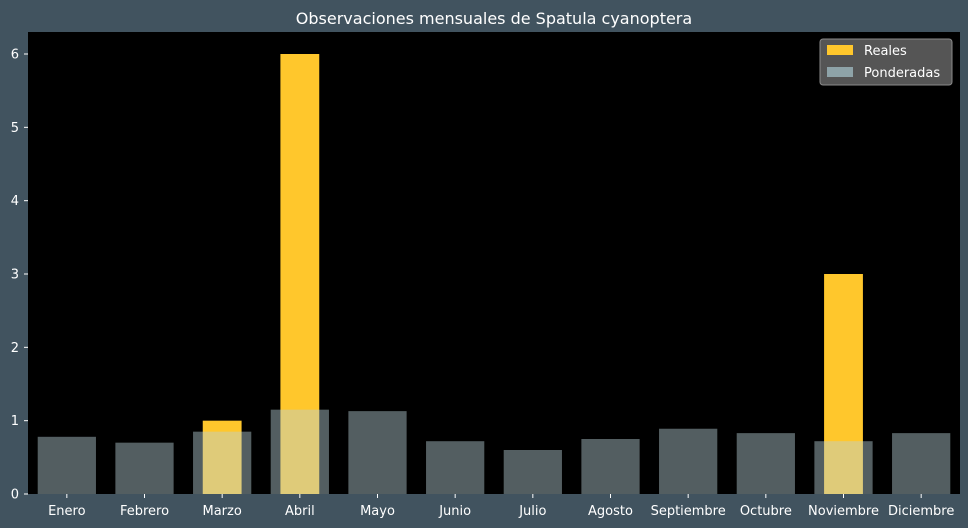  I want to click on x-tick-label-1: Febrero, so click(144, 511).